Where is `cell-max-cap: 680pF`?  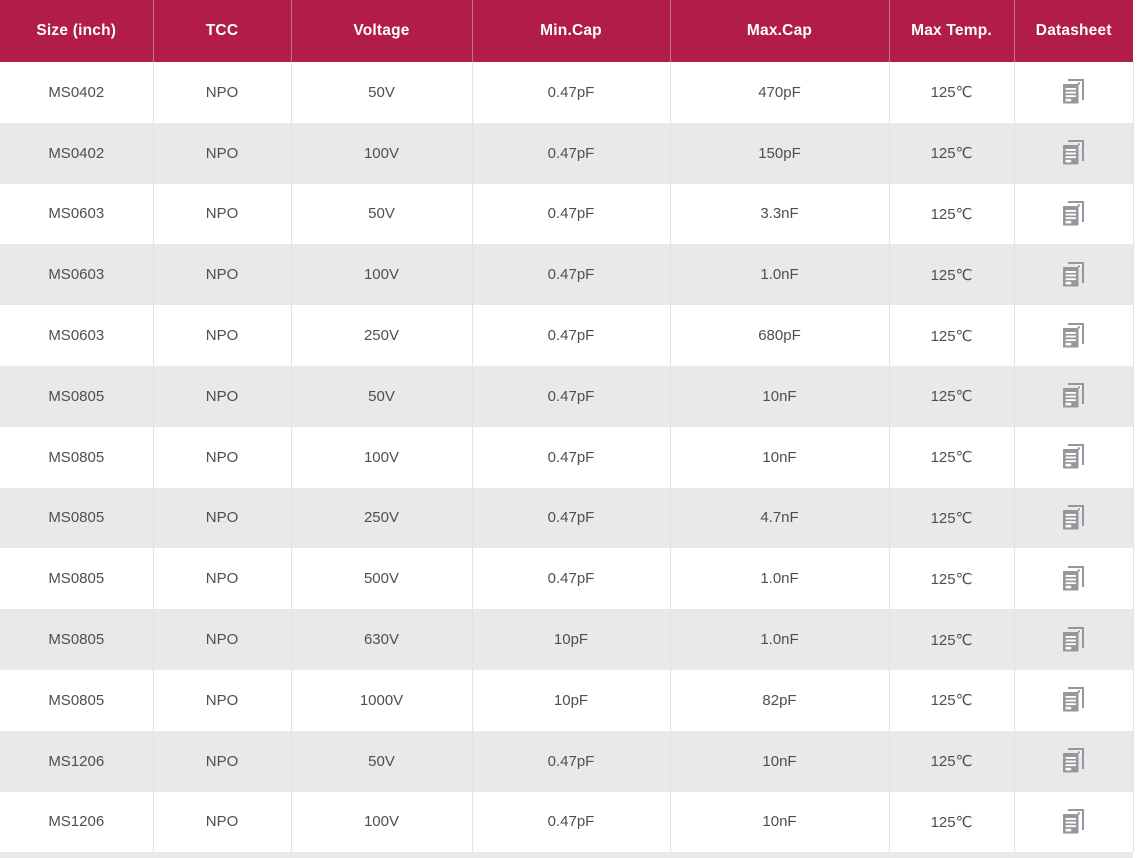
cell-max-cap: 680pF is located at coordinates (779, 335).